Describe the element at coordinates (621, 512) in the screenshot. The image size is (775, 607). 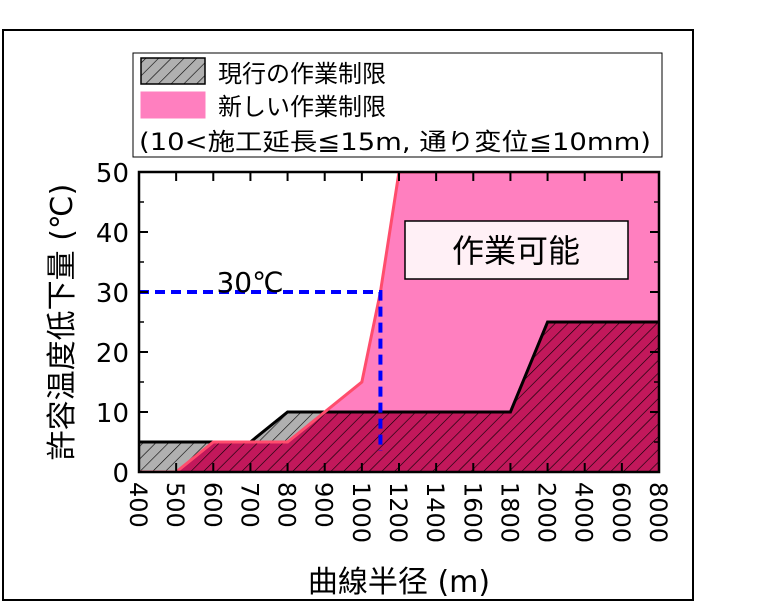
I see `x-tick-label: 6000` at that location.